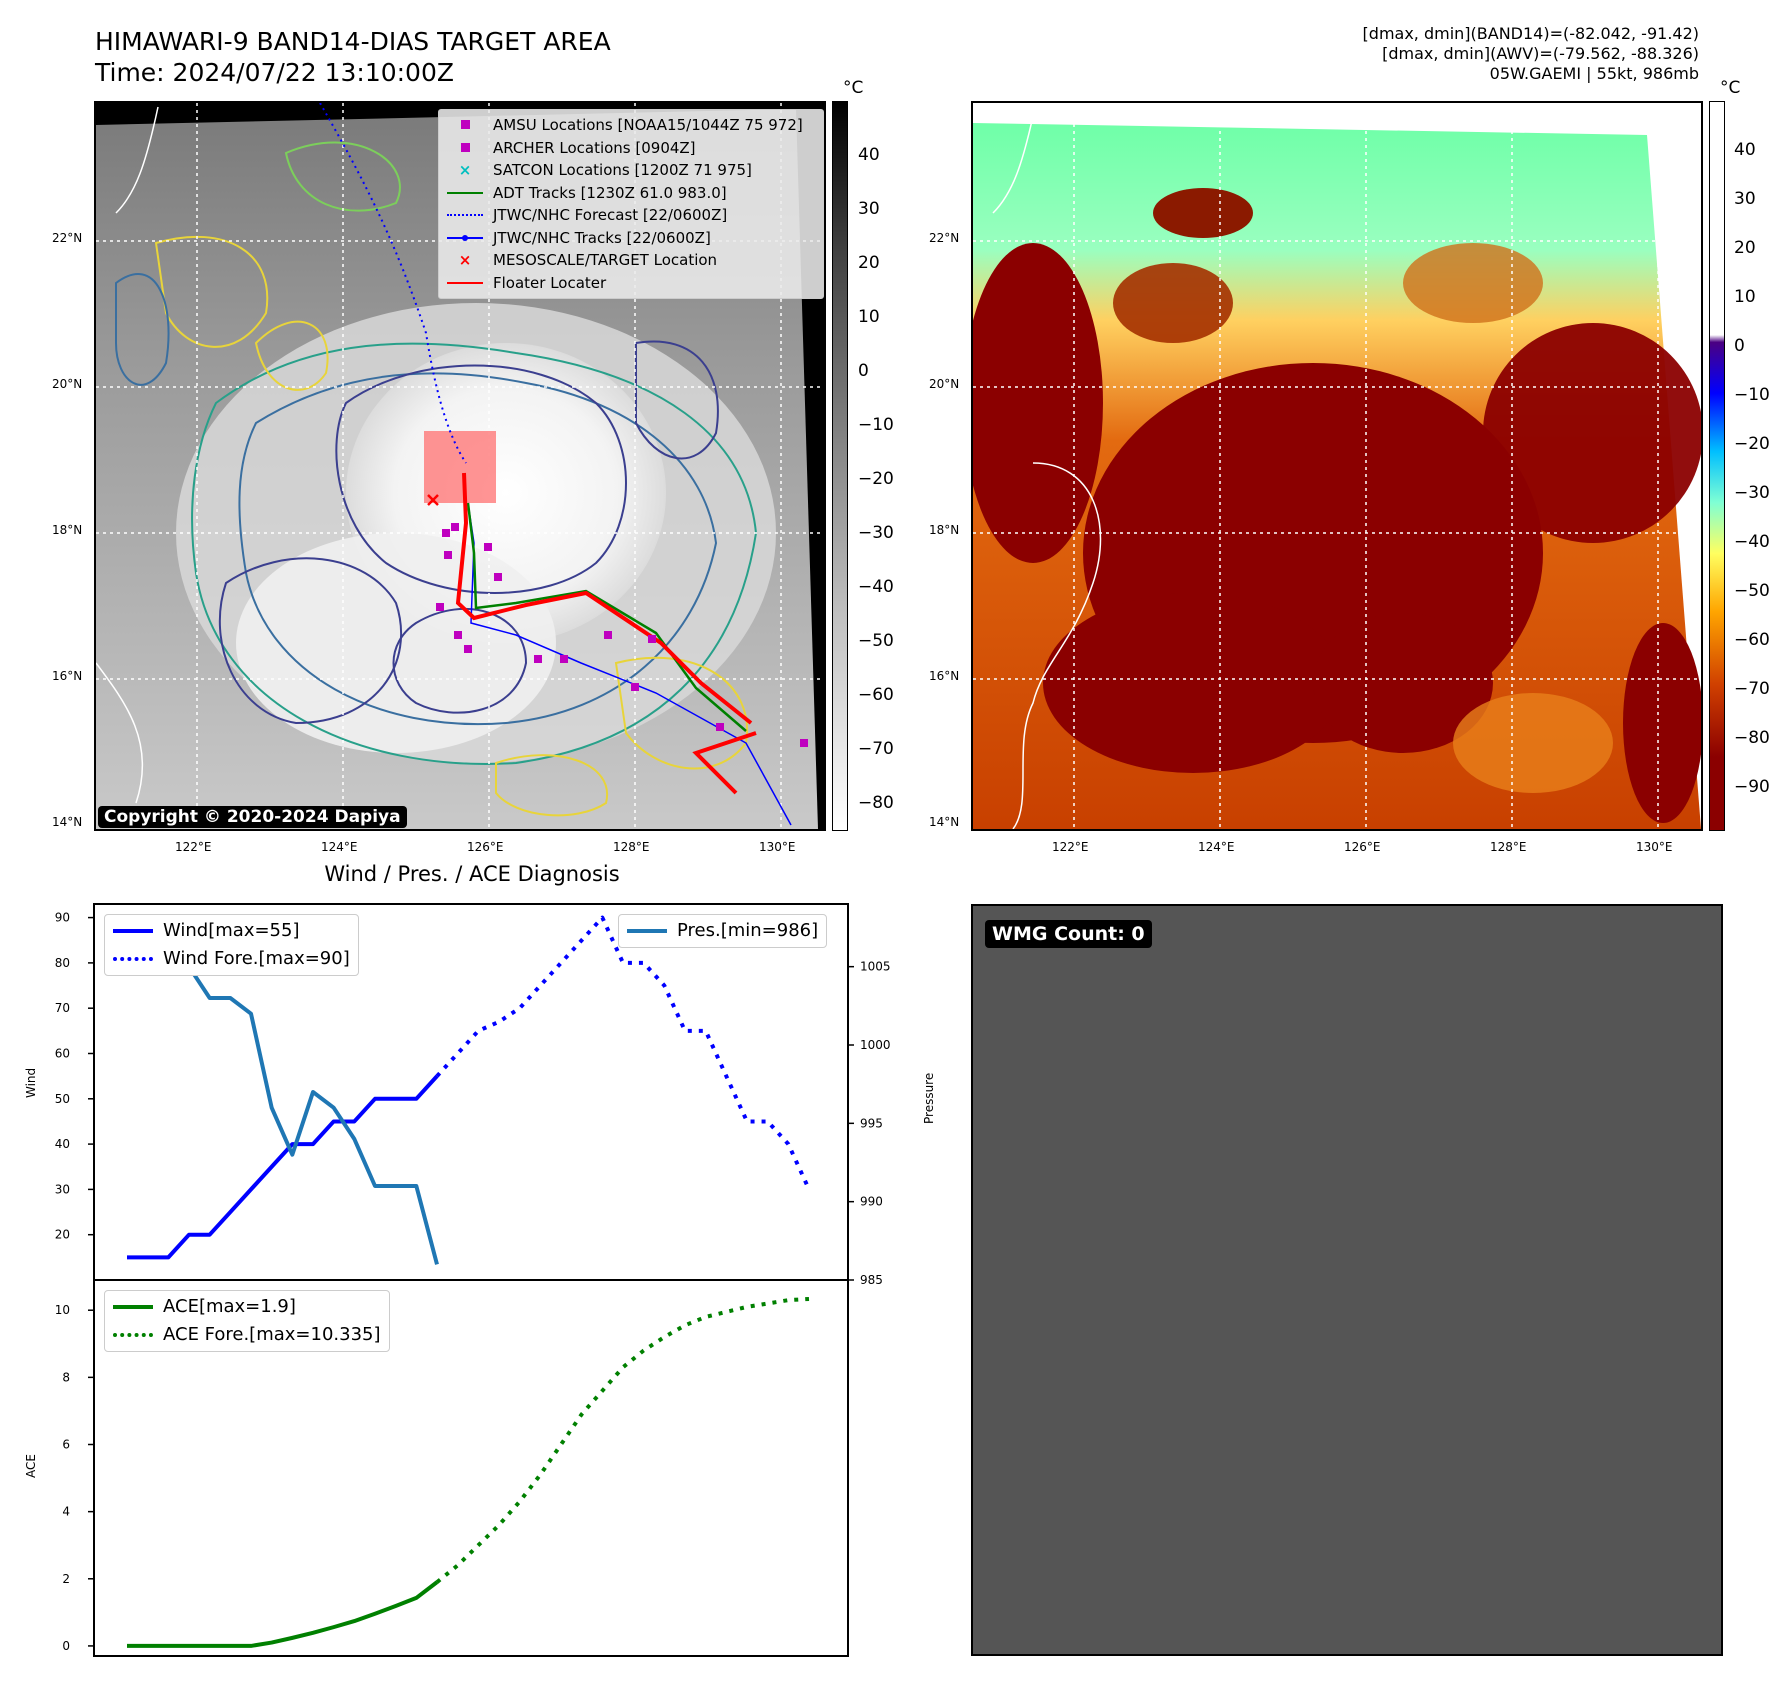  What do you see at coordinates (871, 1280) in the screenshot?
I see `y-right-tick-label: 985` at bounding box center [871, 1280].